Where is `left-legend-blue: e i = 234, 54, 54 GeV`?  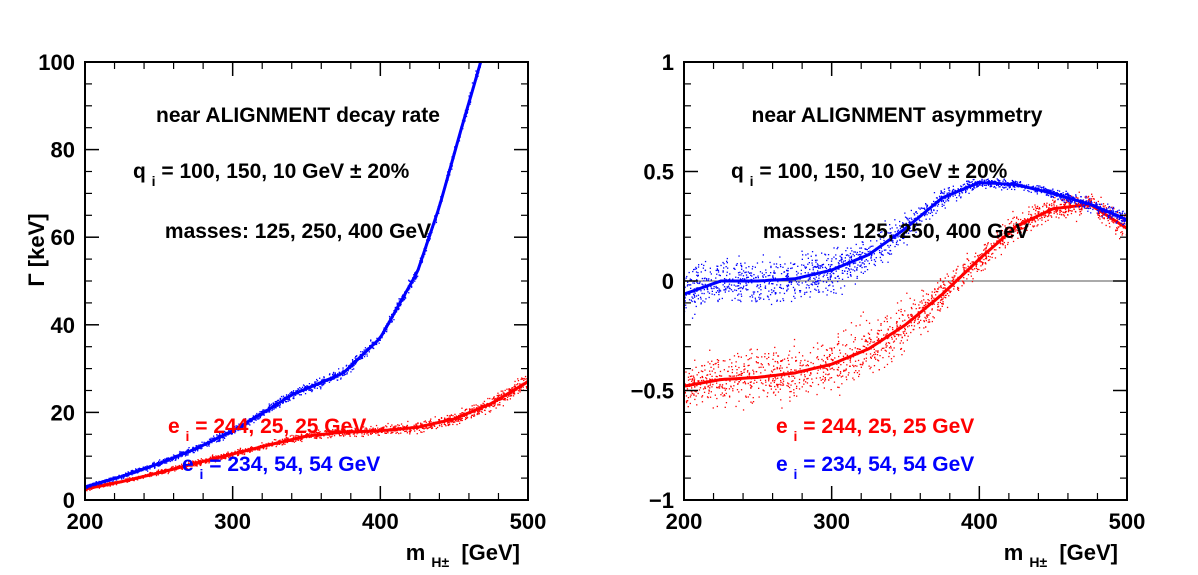 left-legend-blue: e i = 234, 54, 54 GeV is located at coordinates (281, 468).